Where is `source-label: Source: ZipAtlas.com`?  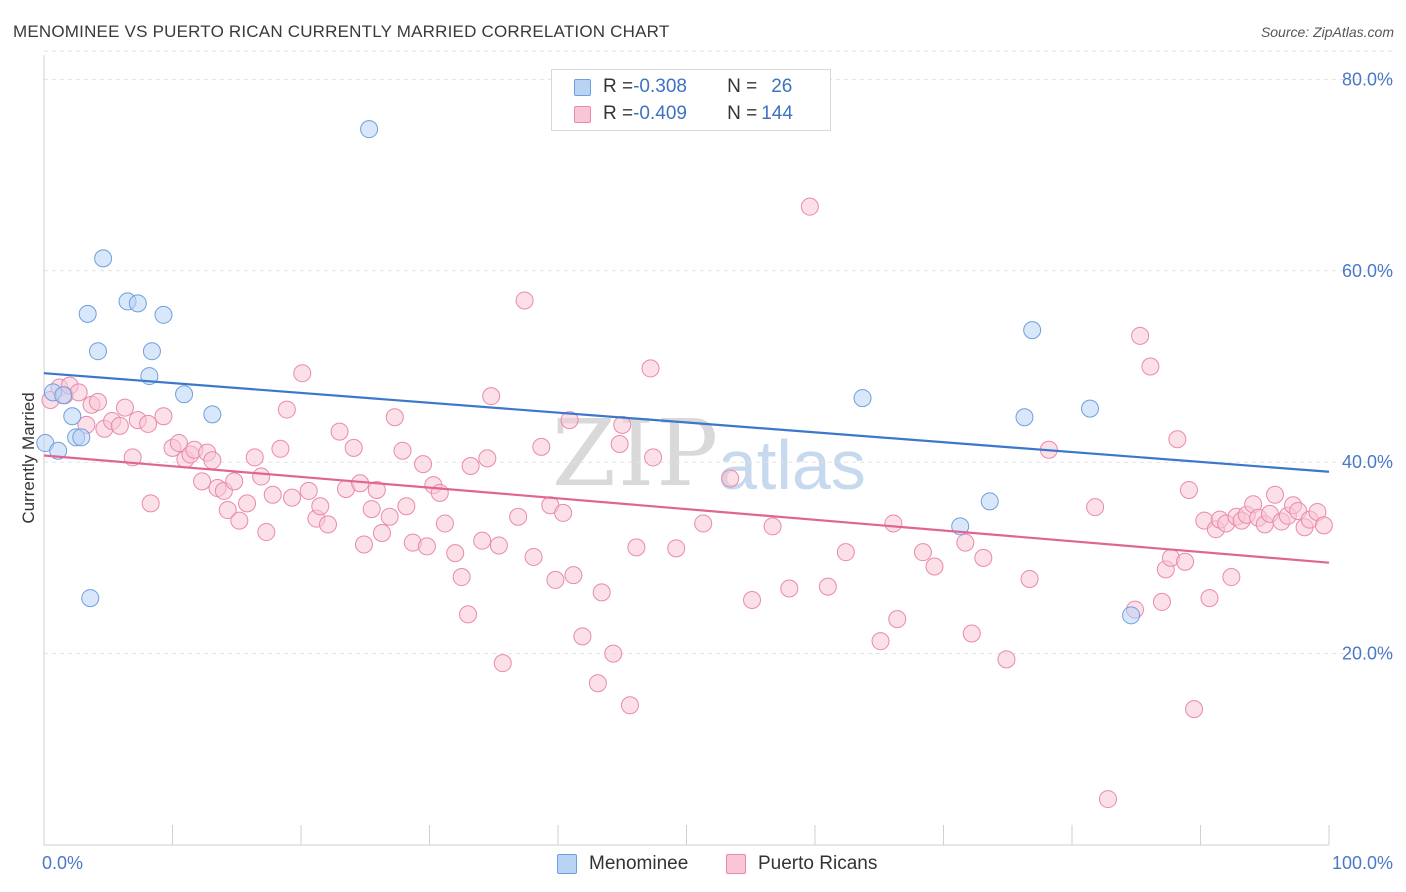
source-label: Source: ZipAtlas.com is located at coordinates (1327, 32).